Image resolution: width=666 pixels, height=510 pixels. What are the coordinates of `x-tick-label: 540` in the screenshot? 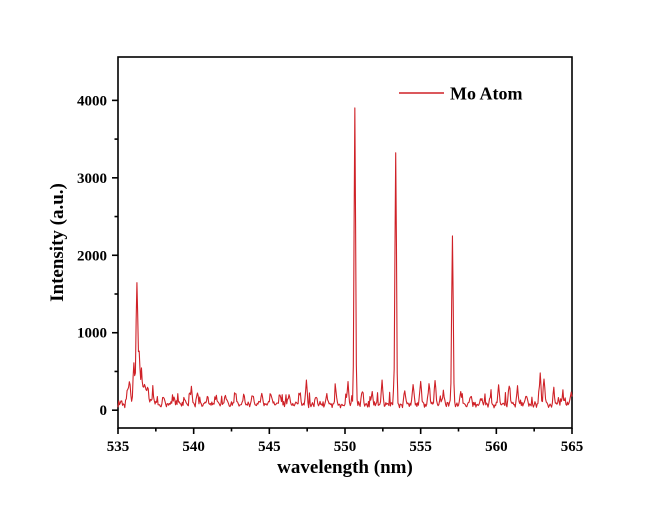 It's located at (193, 447).